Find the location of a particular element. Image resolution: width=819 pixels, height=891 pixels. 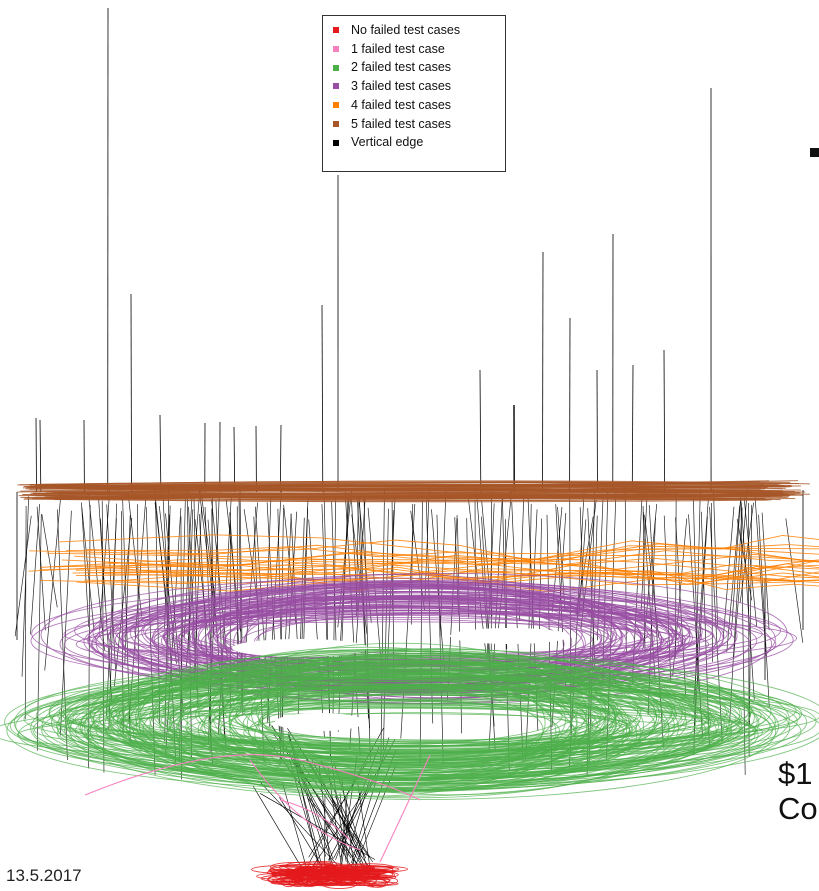

legend-label: 2 failed test cases is located at coordinates (401, 67).